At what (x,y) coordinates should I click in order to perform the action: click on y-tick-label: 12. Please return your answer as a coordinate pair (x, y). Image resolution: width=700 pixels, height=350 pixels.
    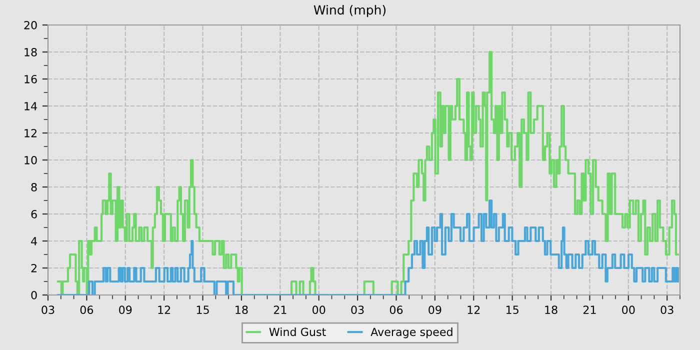
    Looking at the image, I should click on (30, 133).